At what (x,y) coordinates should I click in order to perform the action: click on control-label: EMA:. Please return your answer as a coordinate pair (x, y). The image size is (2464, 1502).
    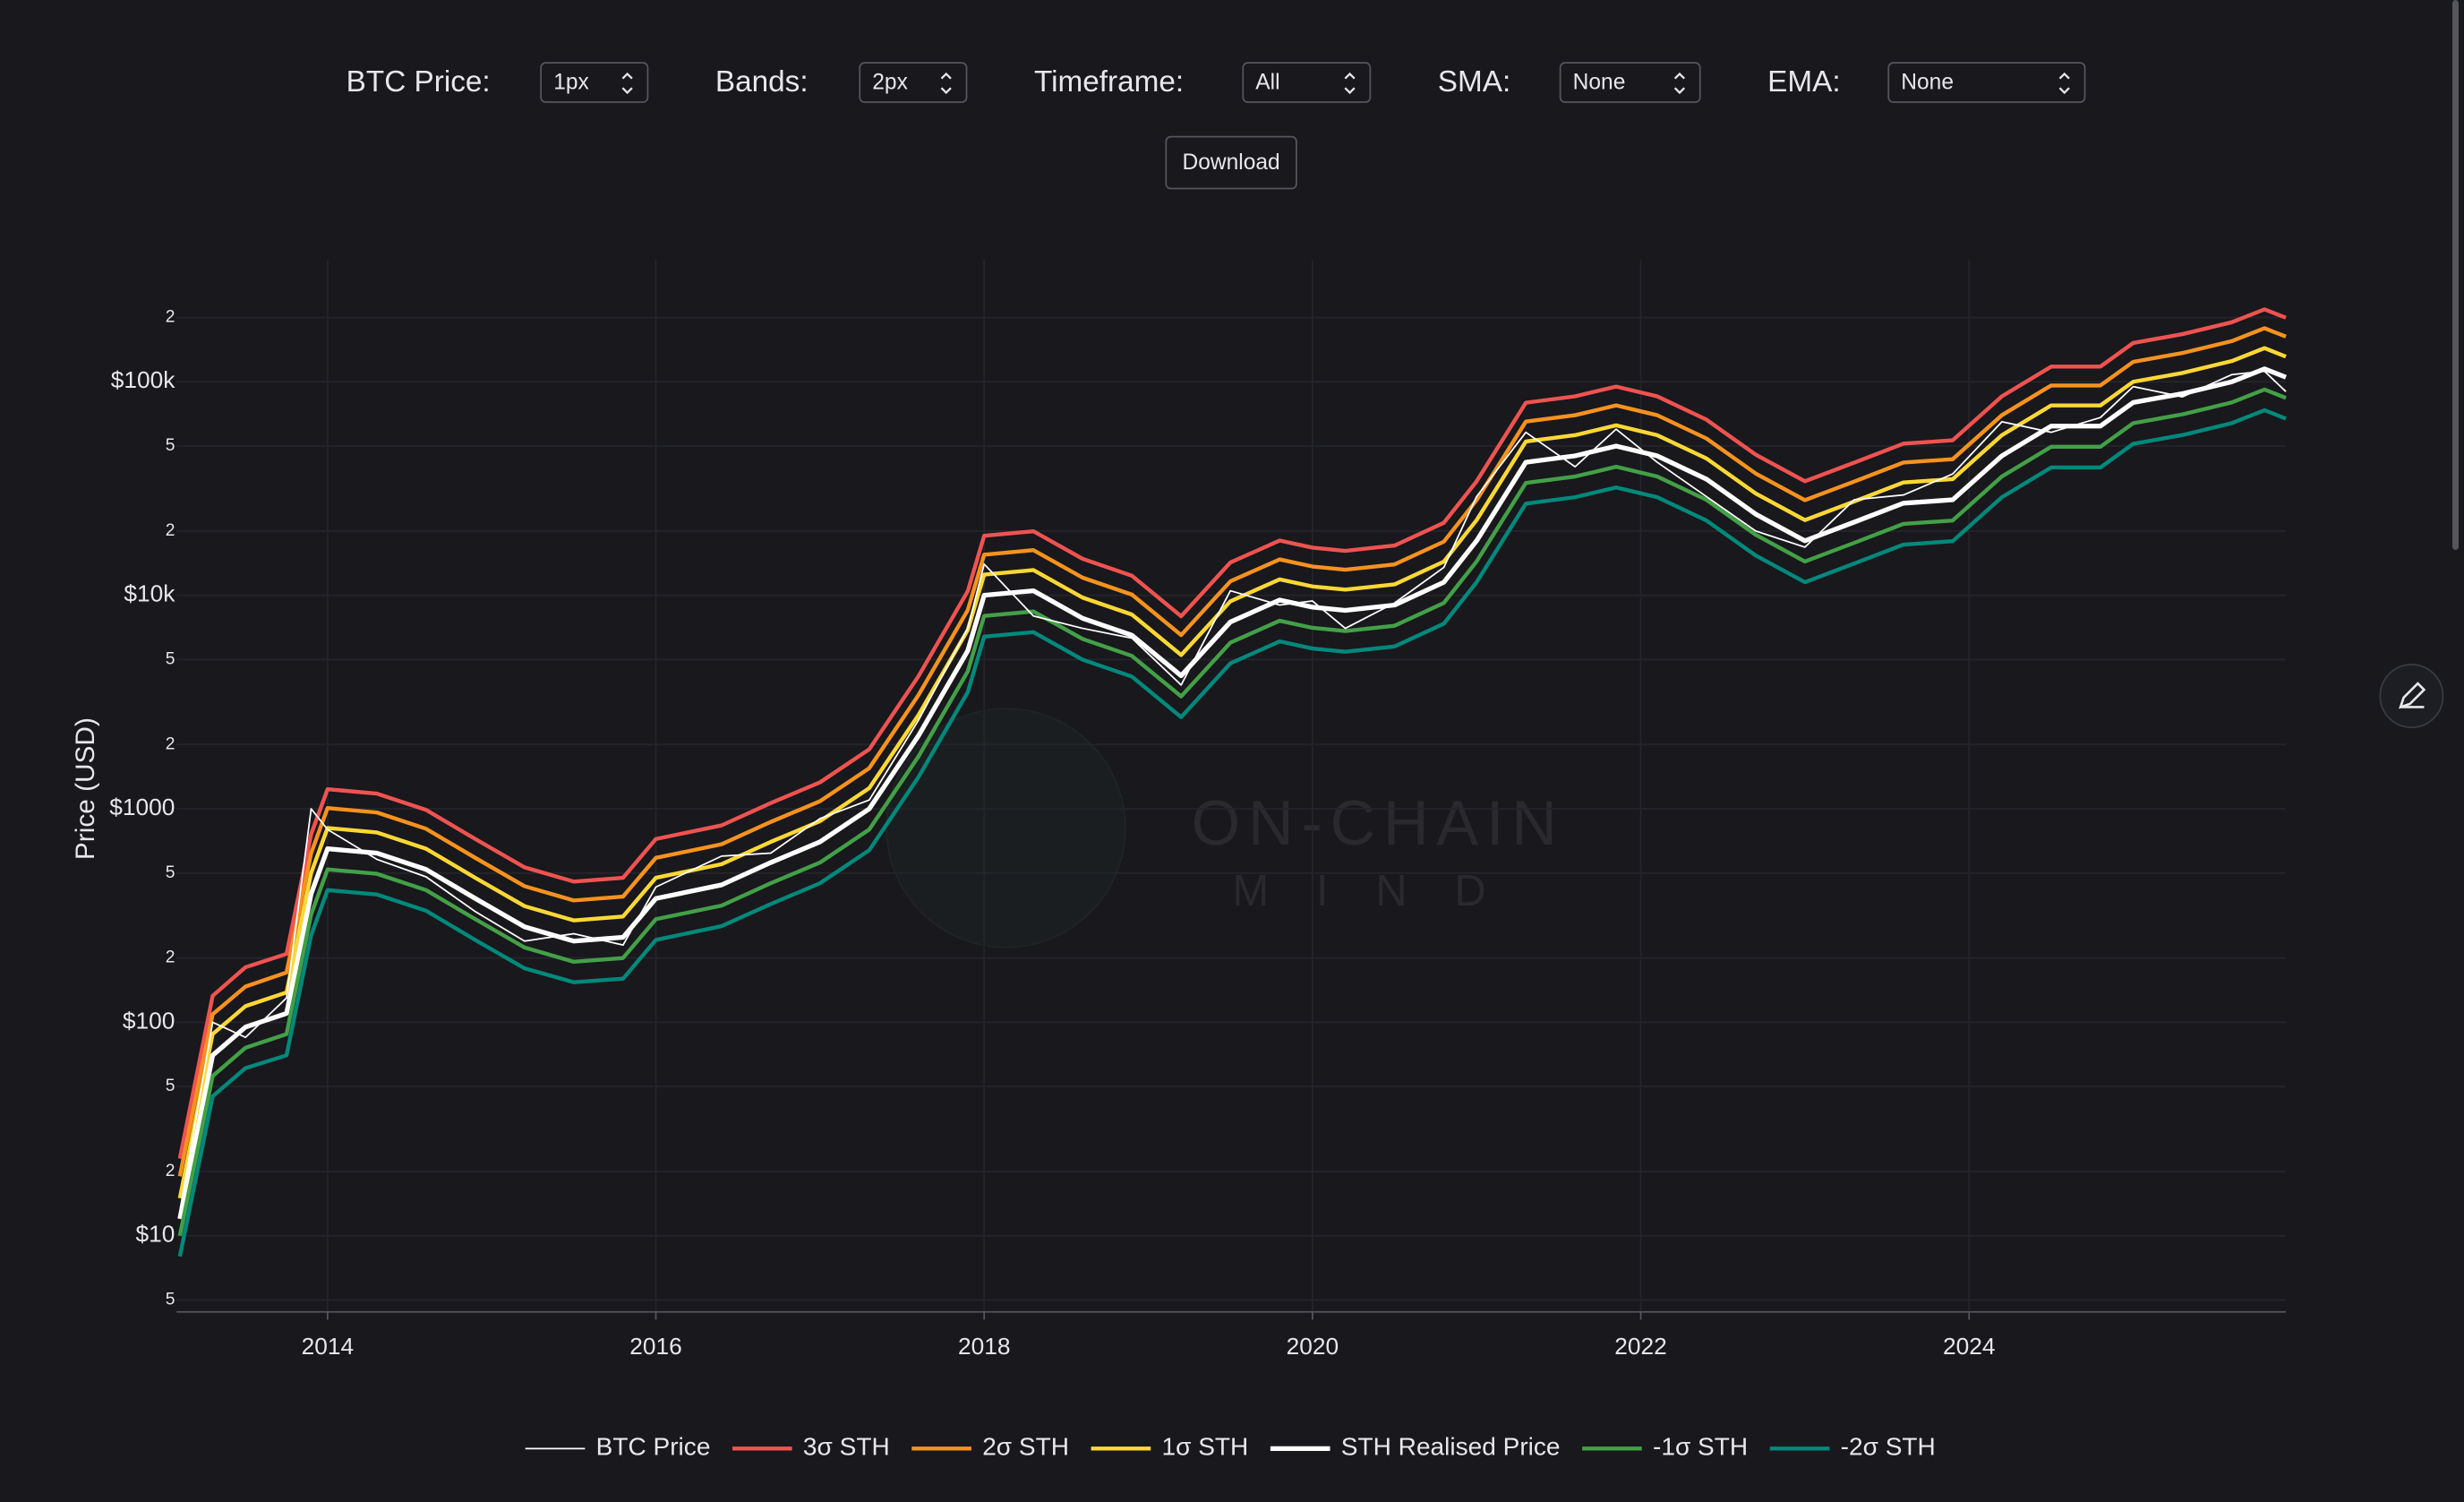
    Looking at the image, I should click on (1803, 82).